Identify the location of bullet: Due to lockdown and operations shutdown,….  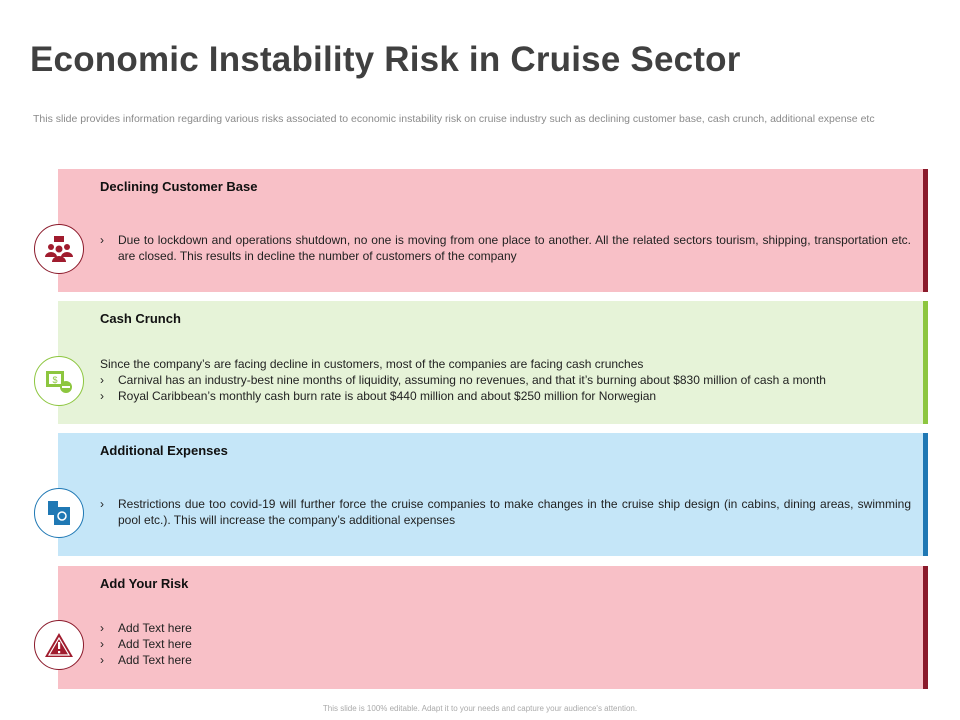
(505, 248).